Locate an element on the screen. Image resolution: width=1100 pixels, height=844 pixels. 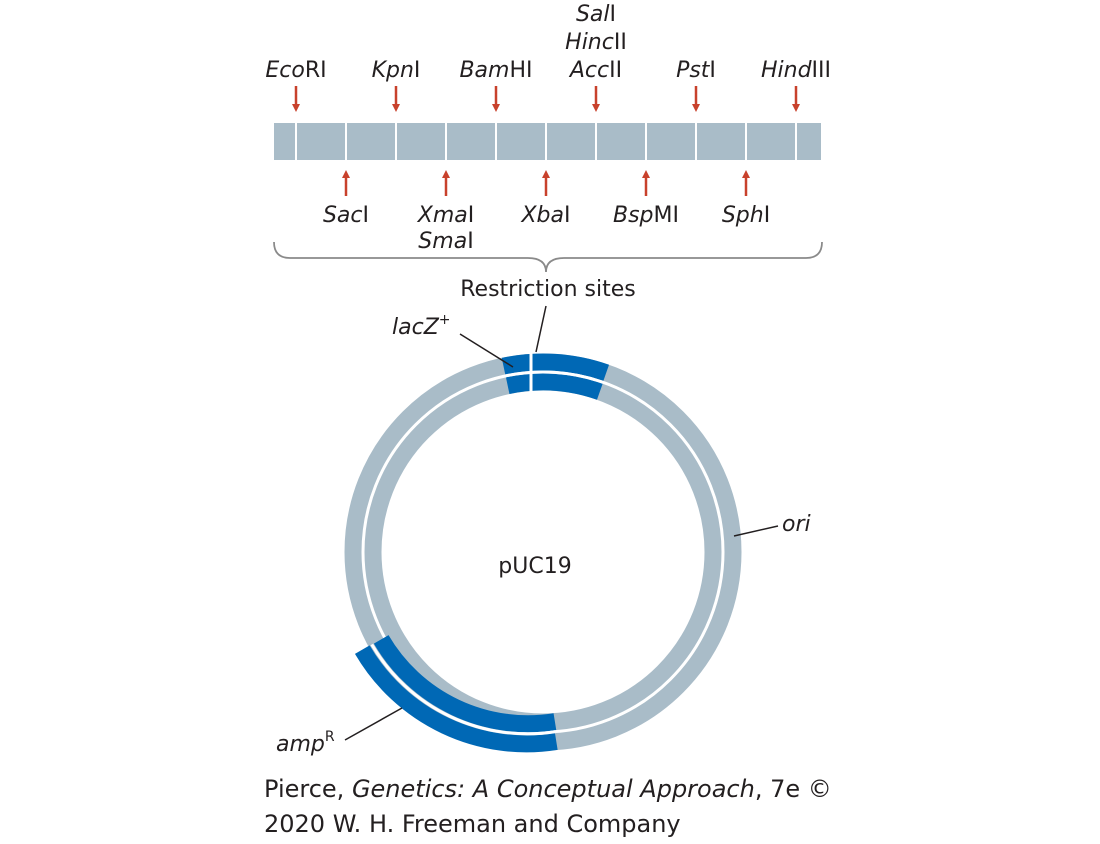
enzyme-label-smai: SmaI is located at coordinates (445, 241).